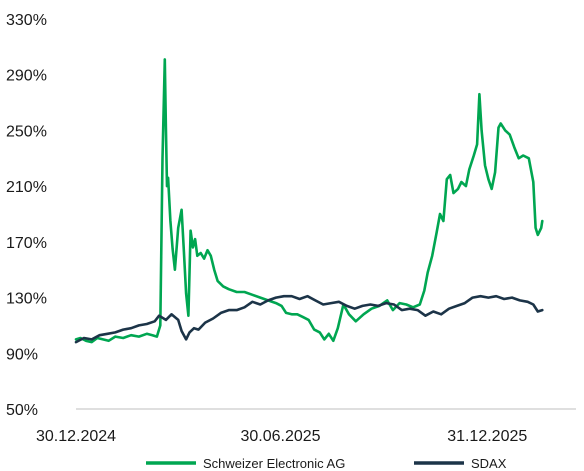 The height and width of the screenshot is (471, 584). Describe the element at coordinates (76, 436) in the screenshot. I see `x-tick-label: 30.12.2024` at that location.